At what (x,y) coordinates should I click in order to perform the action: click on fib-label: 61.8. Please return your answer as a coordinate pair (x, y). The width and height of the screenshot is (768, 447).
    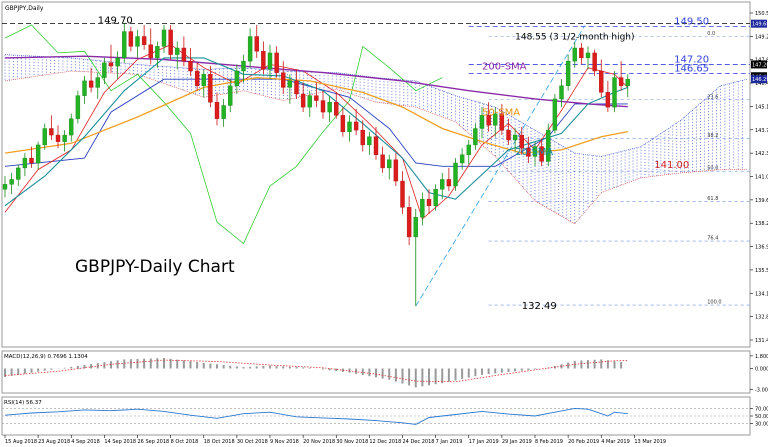
    Looking at the image, I should click on (712, 199).